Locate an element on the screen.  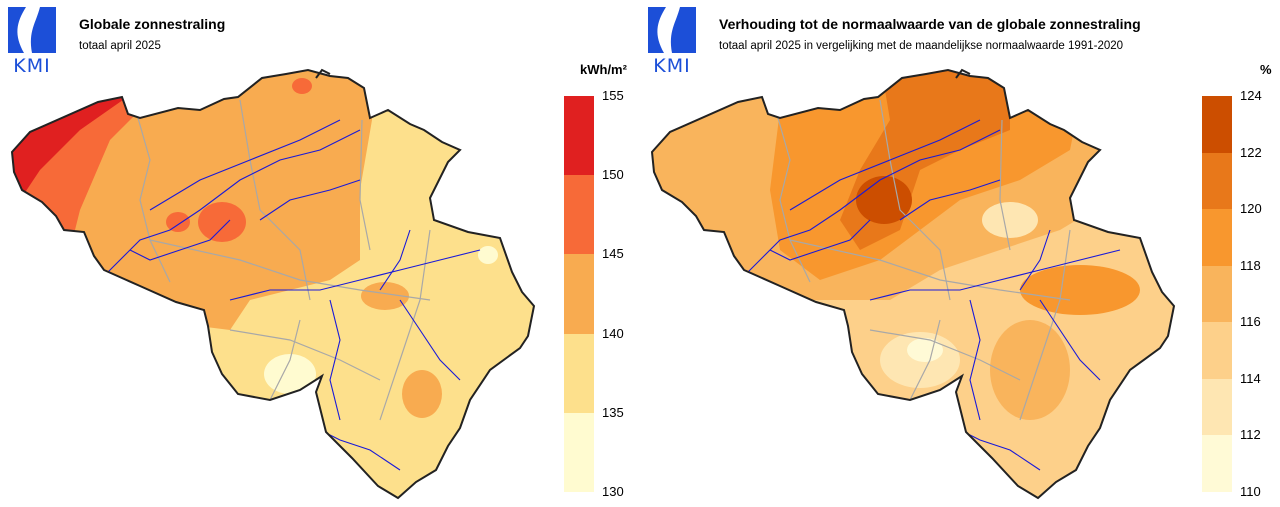
legend-tick-label: 116 is located at coordinates (1250, 322).